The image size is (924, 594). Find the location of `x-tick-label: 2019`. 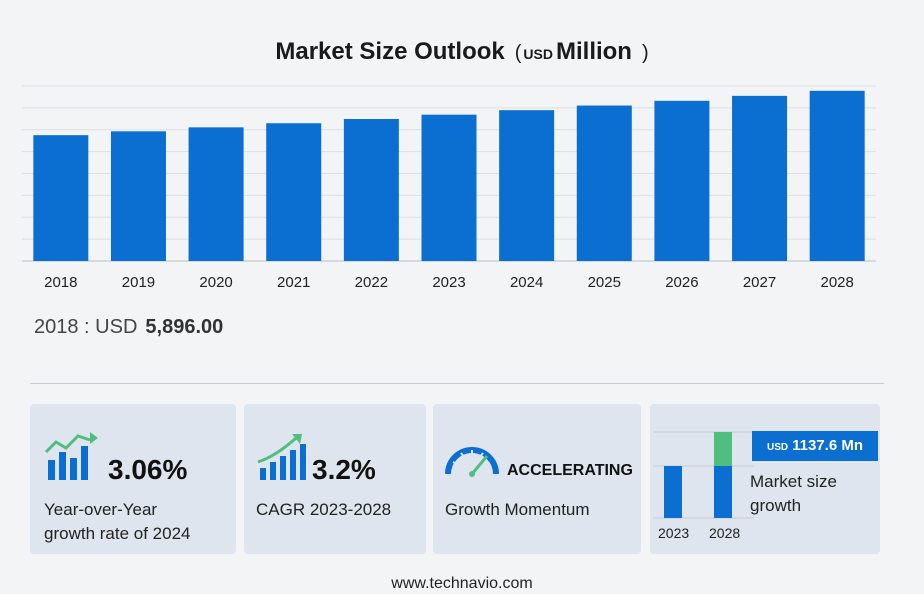

x-tick-label: 2019 is located at coordinates (138, 282).